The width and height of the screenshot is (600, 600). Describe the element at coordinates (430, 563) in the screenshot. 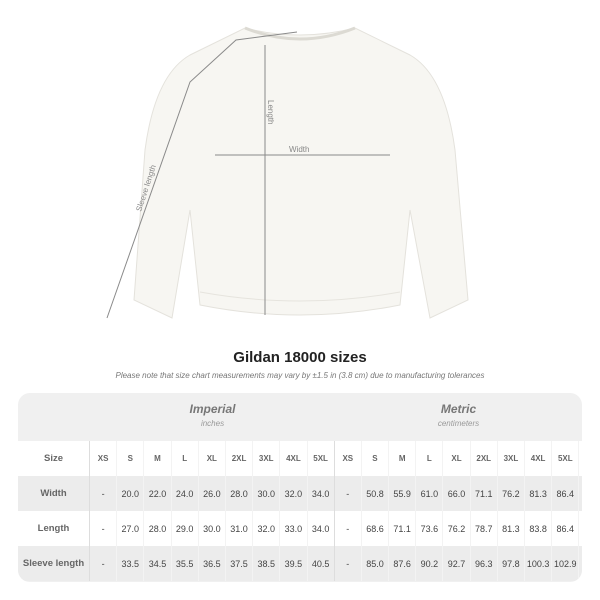

I see `metric-cell: 90.2` at that location.